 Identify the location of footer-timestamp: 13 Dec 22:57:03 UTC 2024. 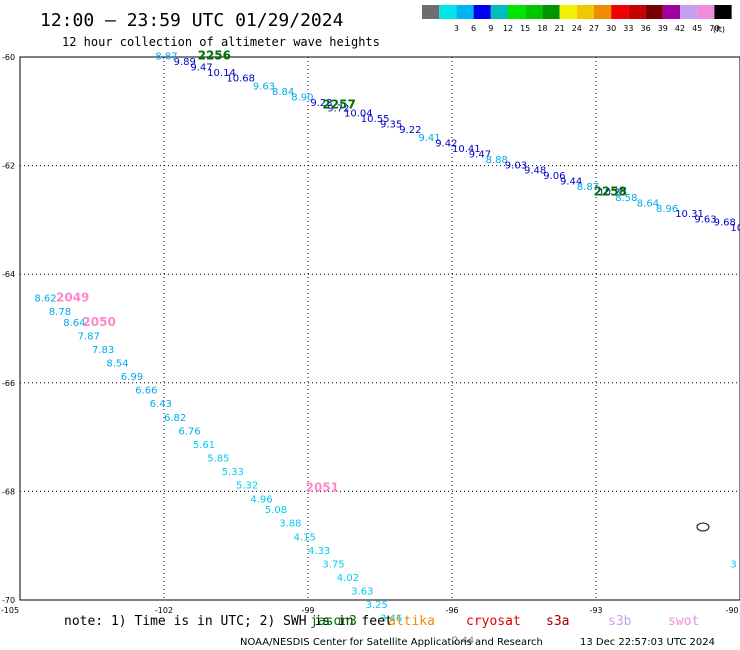
(647, 642).